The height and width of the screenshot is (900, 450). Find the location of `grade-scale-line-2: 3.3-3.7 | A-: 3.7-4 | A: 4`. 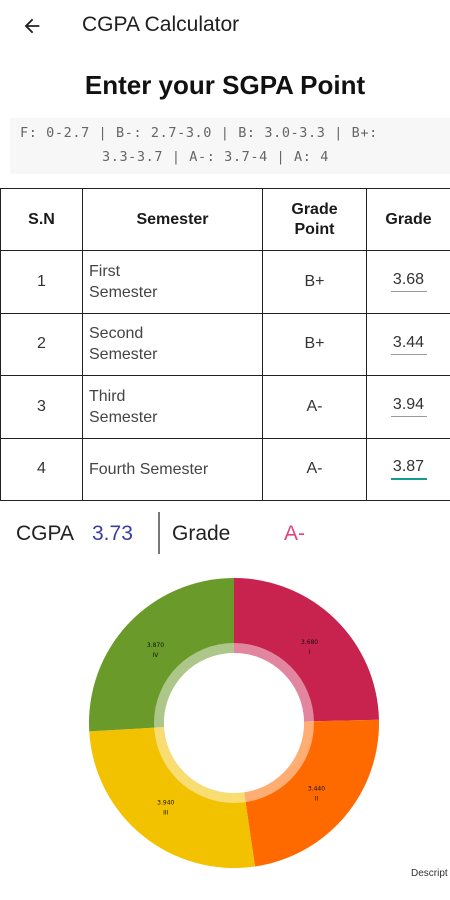

grade-scale-line-2: 3.3-3.7 | A-: 3.7-4 | A: 4 is located at coordinates (215, 157).